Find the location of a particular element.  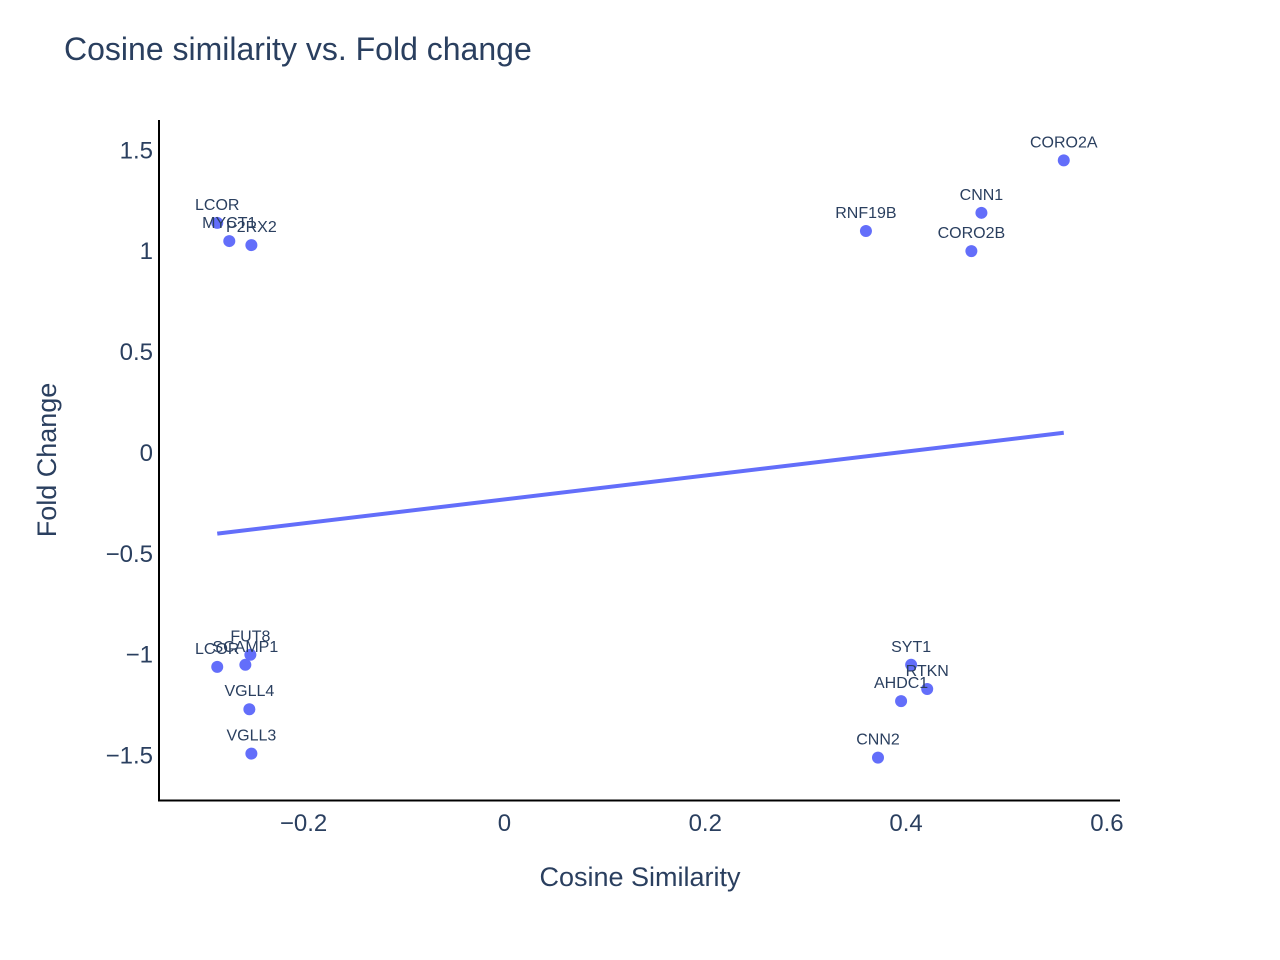

point-label: P2RX2 is located at coordinates (251, 227).